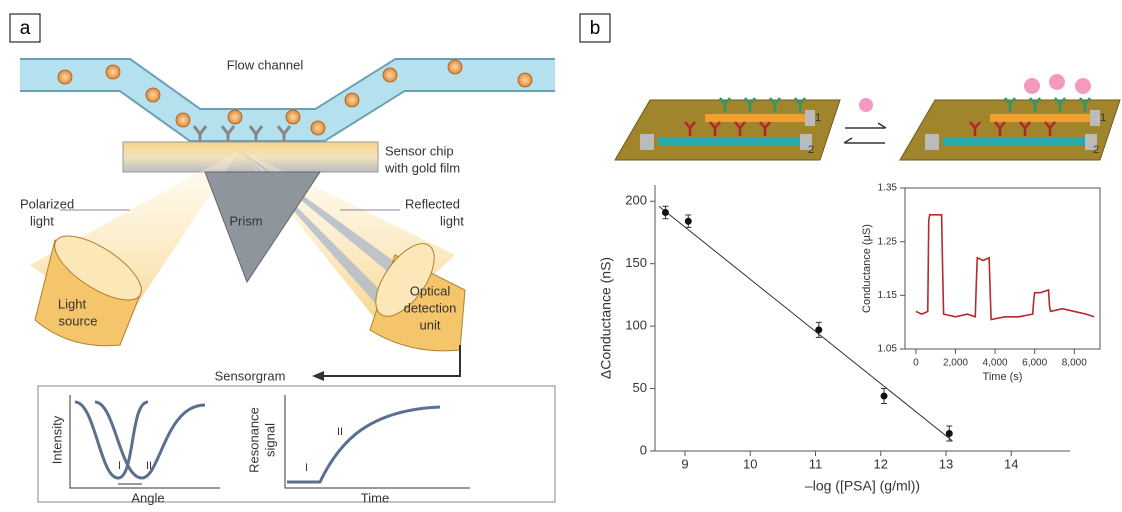  What do you see at coordinates (1005, 267) in the screenshot?
I see `trace` at bounding box center [1005, 267].